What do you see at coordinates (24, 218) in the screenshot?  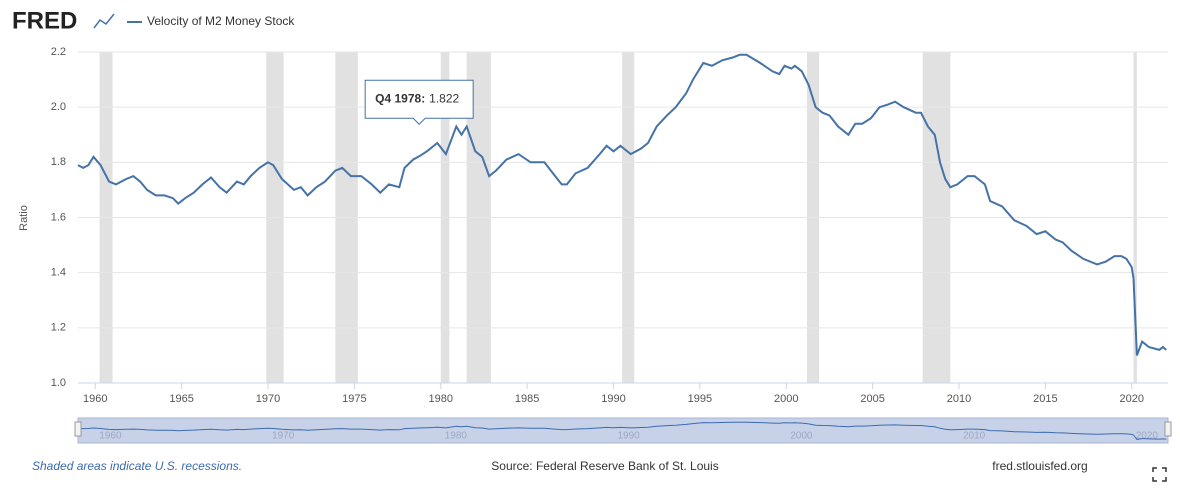 I see `y-axis-label: Ratio` at bounding box center [24, 218].